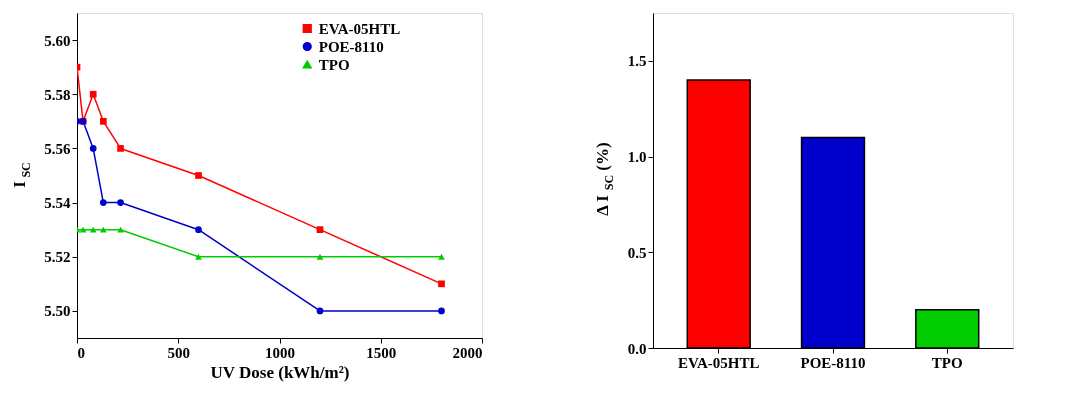 The image size is (1086, 414). What do you see at coordinates (359, 28) in the screenshot?
I see `legend-label: EVA-05HTL` at bounding box center [359, 28].